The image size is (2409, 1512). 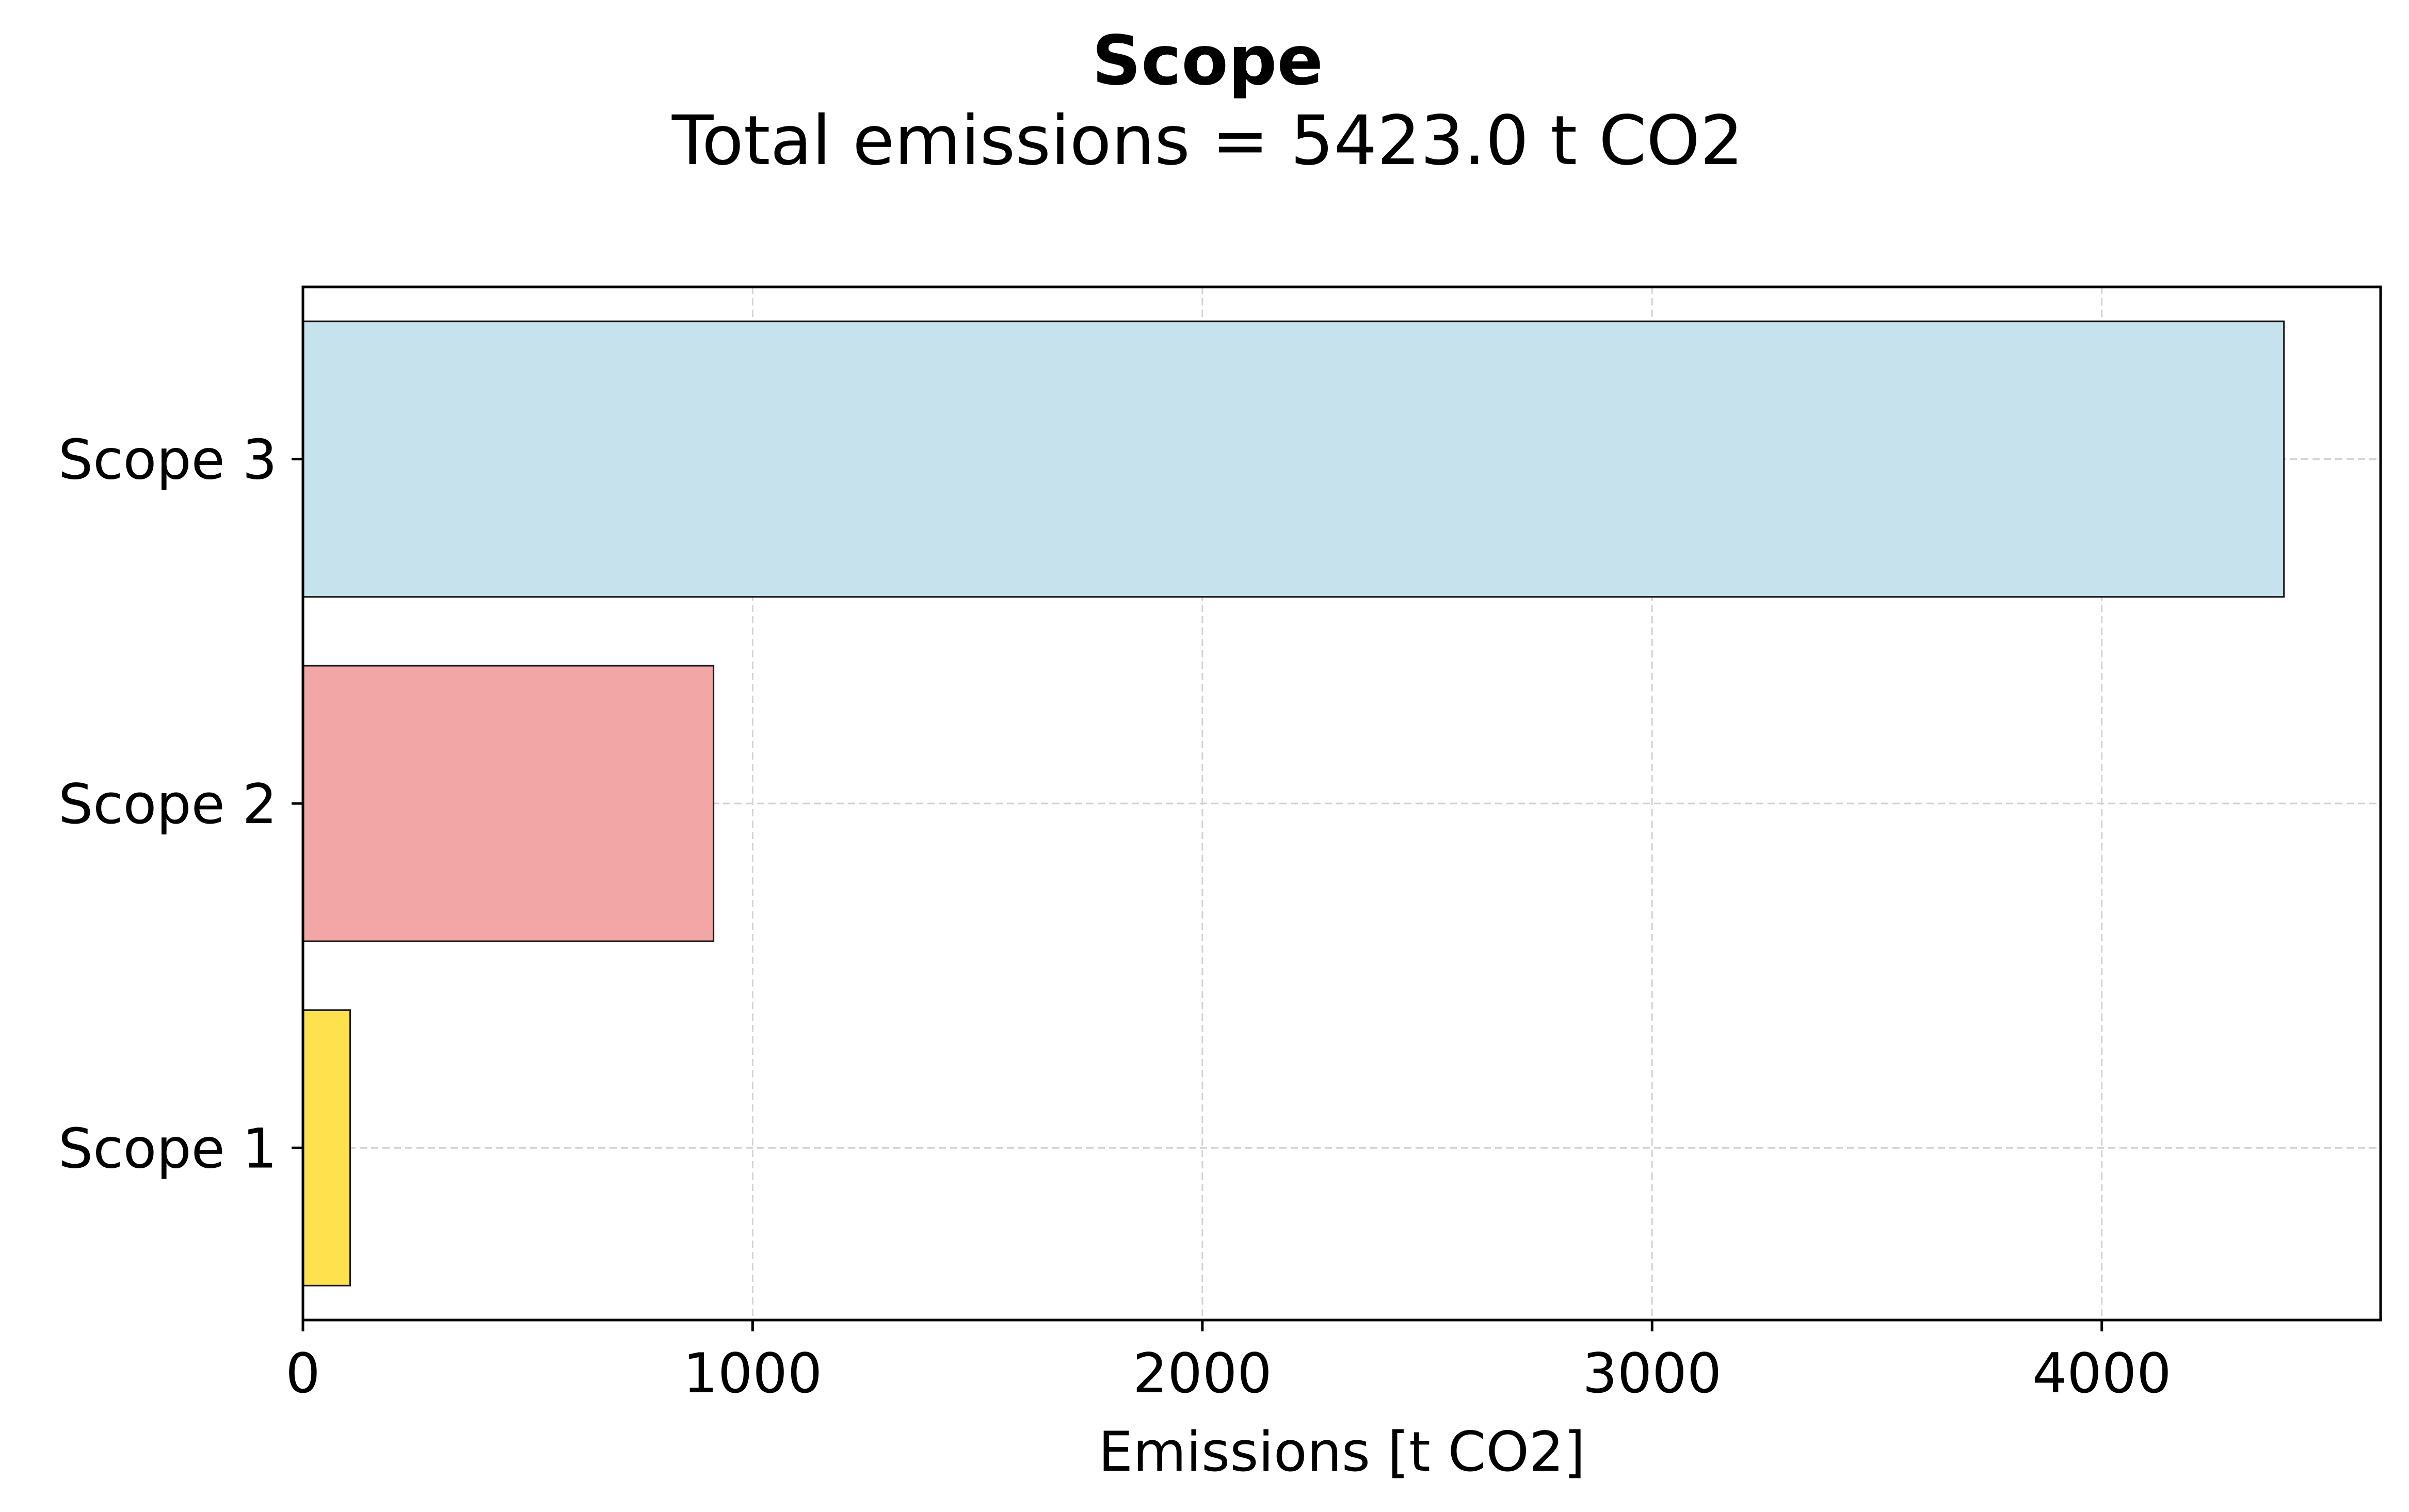 What do you see at coordinates (1207, 61) in the screenshot?
I see `chart-title: Scope` at bounding box center [1207, 61].